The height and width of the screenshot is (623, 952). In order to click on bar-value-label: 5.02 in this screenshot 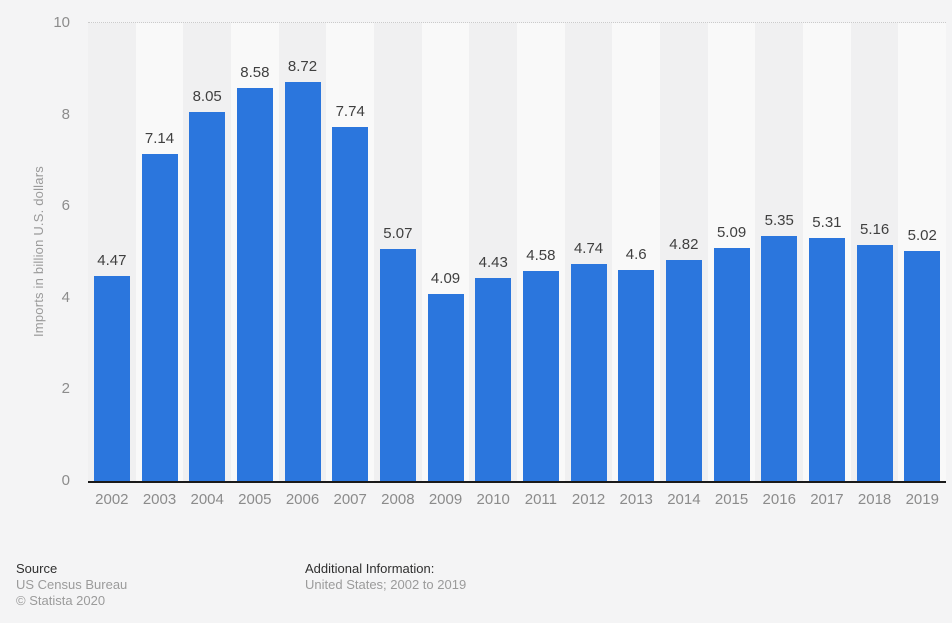, I will do `click(922, 236)`.